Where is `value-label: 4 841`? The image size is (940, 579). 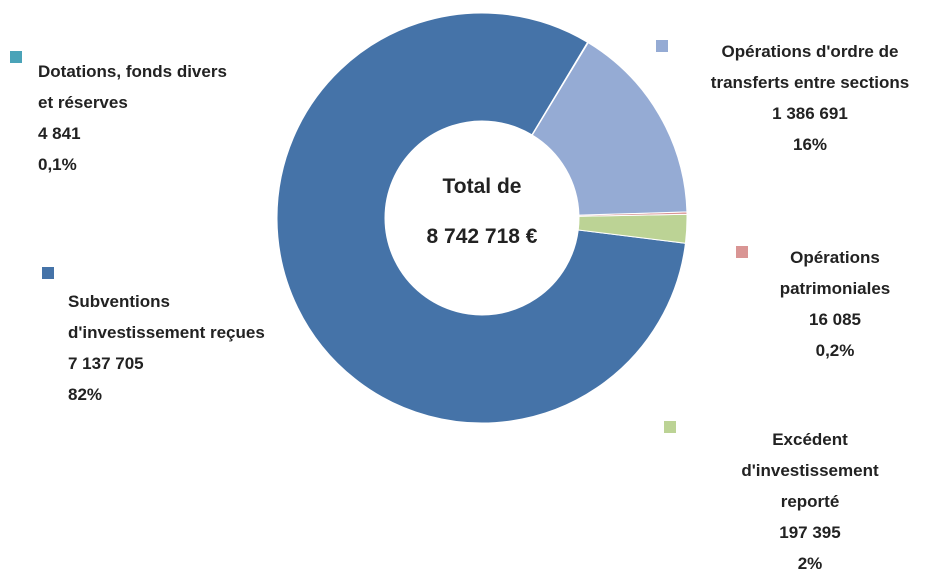 value-label: 4 841 is located at coordinates (59, 133).